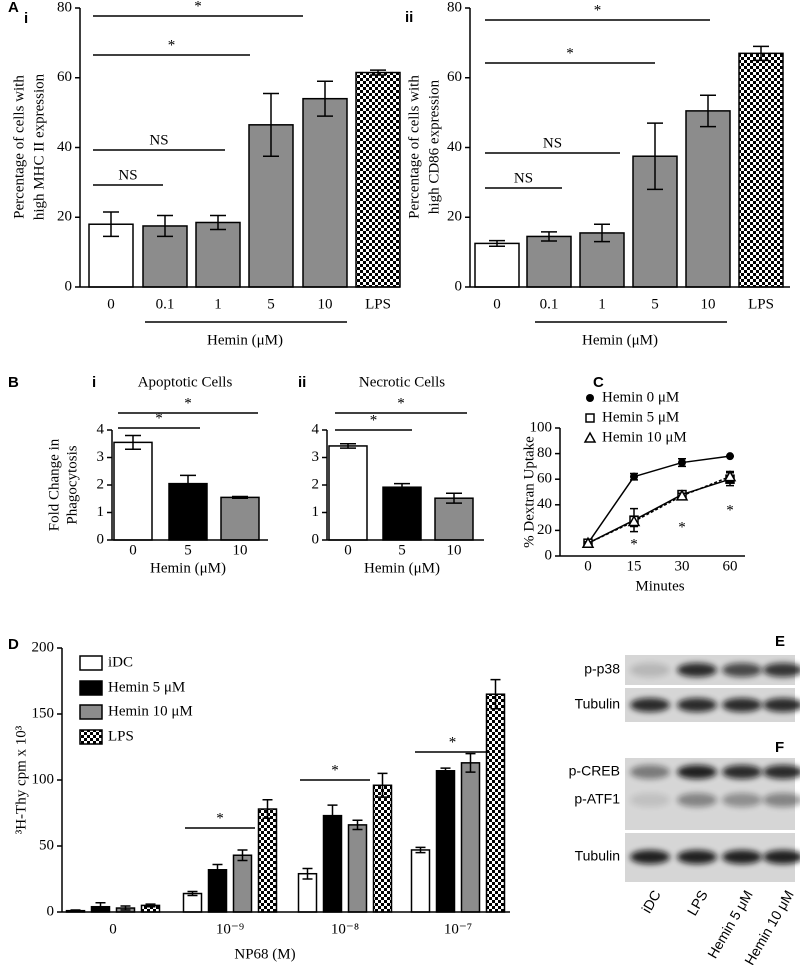 Image resolution: width=800 pixels, height=965 pixels. Describe the element at coordinates (659, 586) in the screenshot. I see `x-axis-label: Minutes` at that location.